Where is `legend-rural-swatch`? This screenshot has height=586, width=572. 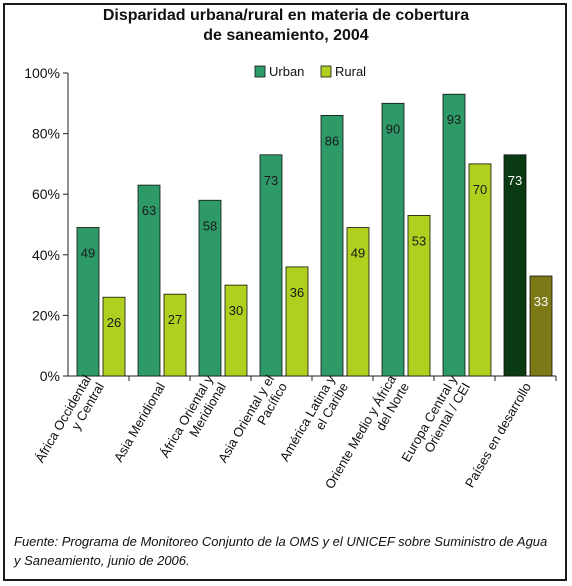
legend-rural-swatch is located at coordinates (326, 71).